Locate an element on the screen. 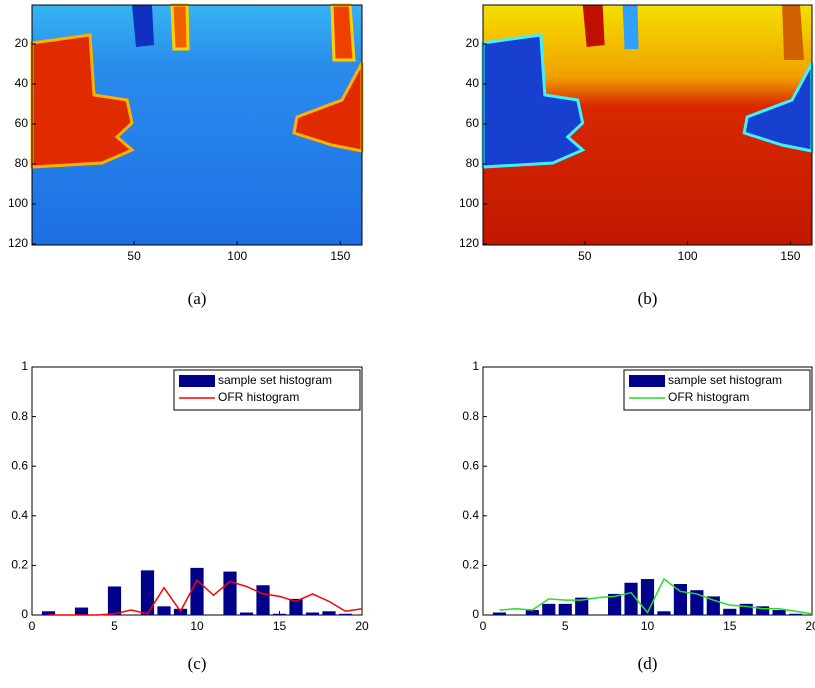  caption: (d) is located at coordinates (648, 663).